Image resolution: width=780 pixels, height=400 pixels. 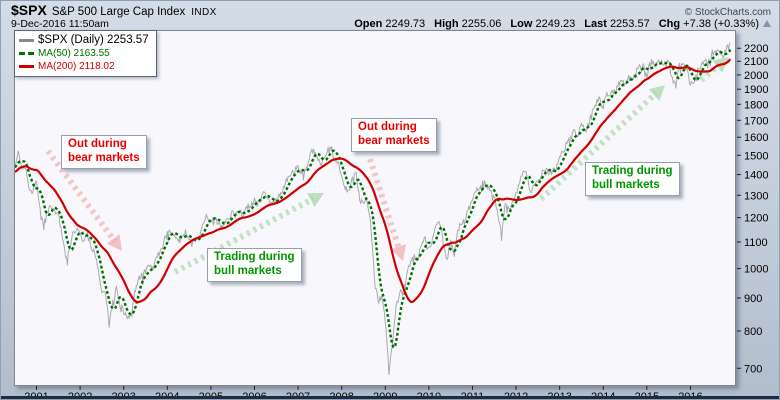 What do you see at coordinates (756, 76) in the screenshot?
I see `y-axis-label: 2000` at bounding box center [756, 76].